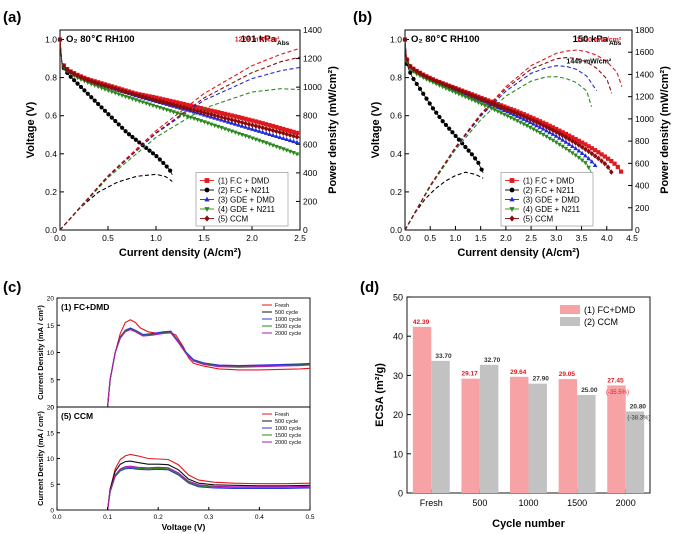 This screenshot has width=700, height=534. What do you see at coordinates (396, 192) in the screenshot?
I see `y-tick-label: 0.2` at bounding box center [396, 192].